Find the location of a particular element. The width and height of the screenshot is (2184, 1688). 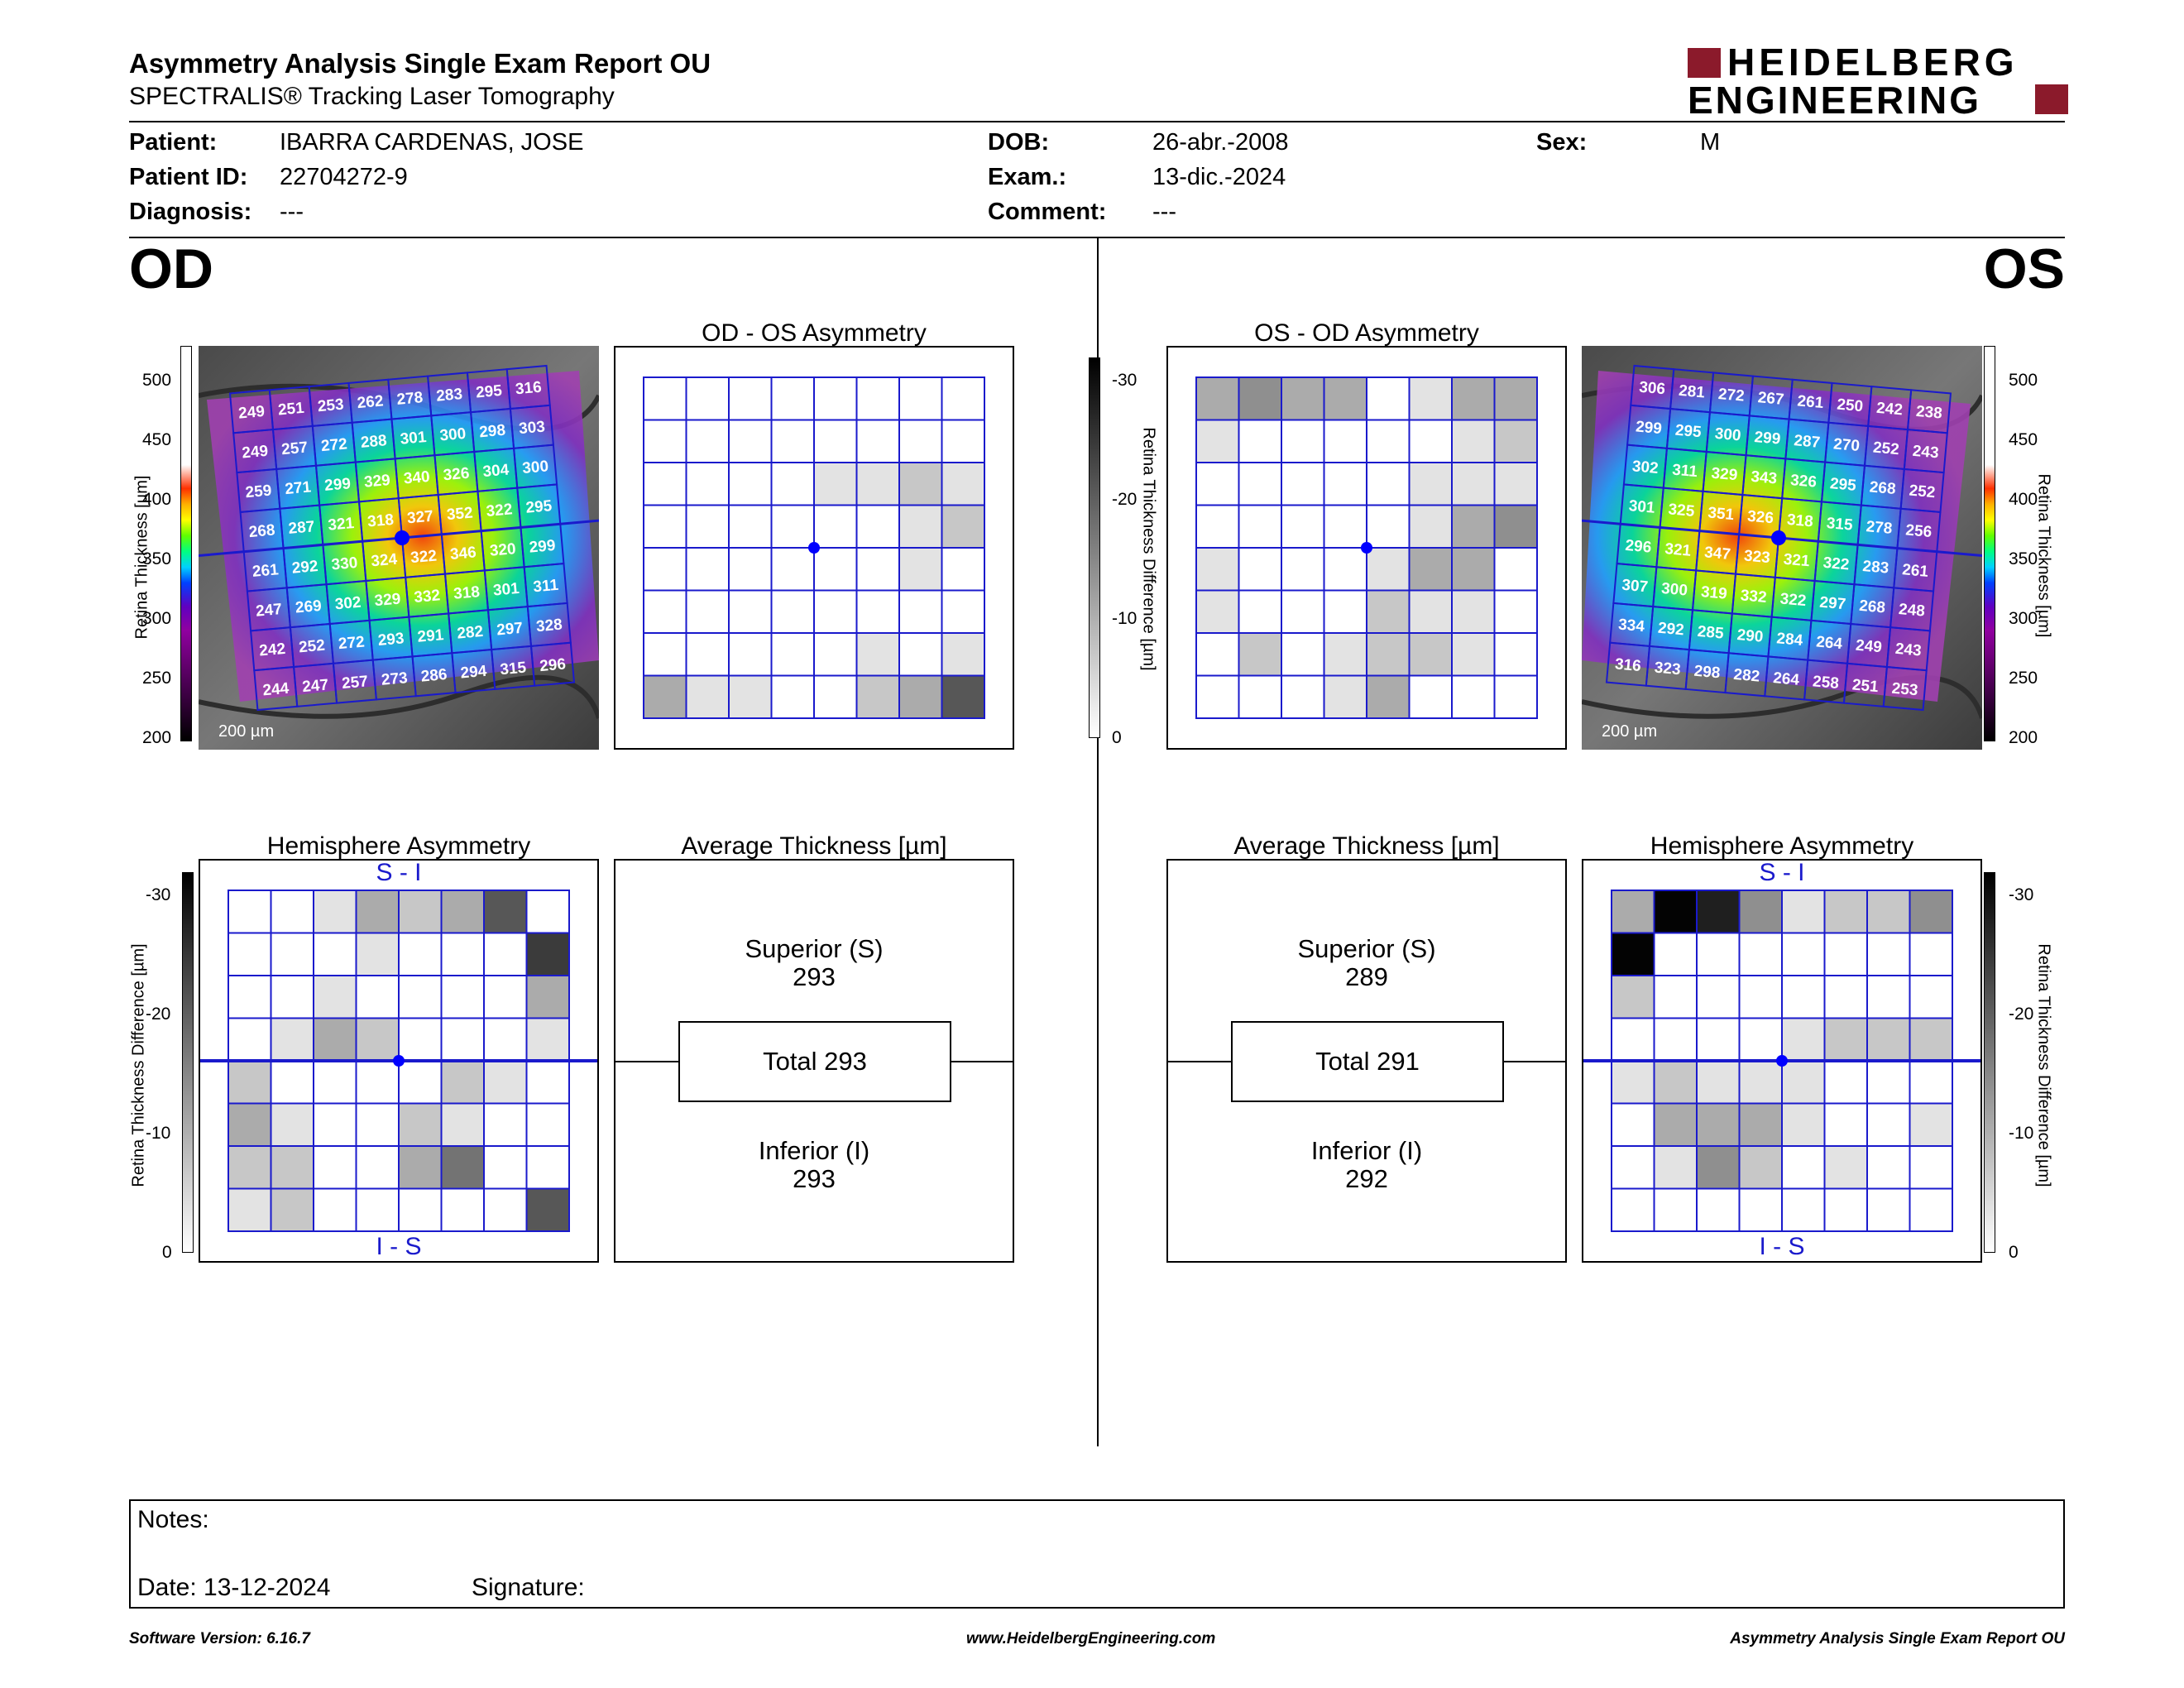

os-asym-cell-r3-c6 is located at coordinates (1473, 526).